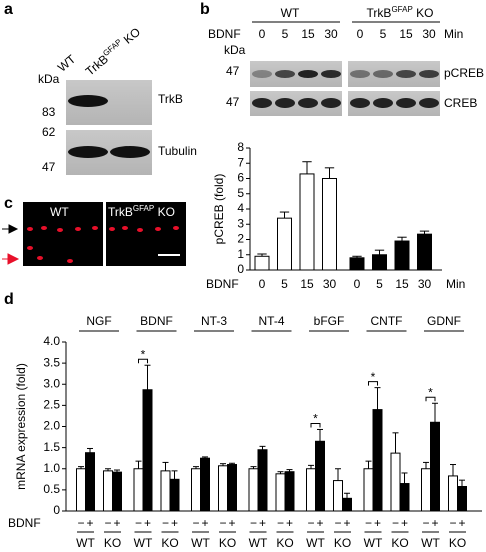  I want to click on bands, so click(345, 89).